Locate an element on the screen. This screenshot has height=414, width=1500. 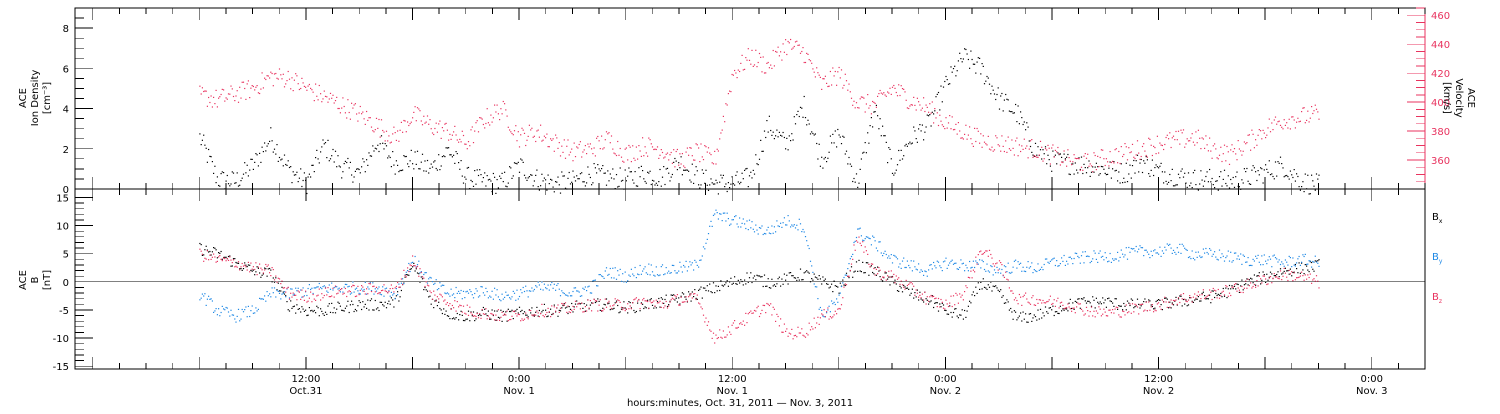
time-tick-label: 0:00 is located at coordinates (1371, 379).